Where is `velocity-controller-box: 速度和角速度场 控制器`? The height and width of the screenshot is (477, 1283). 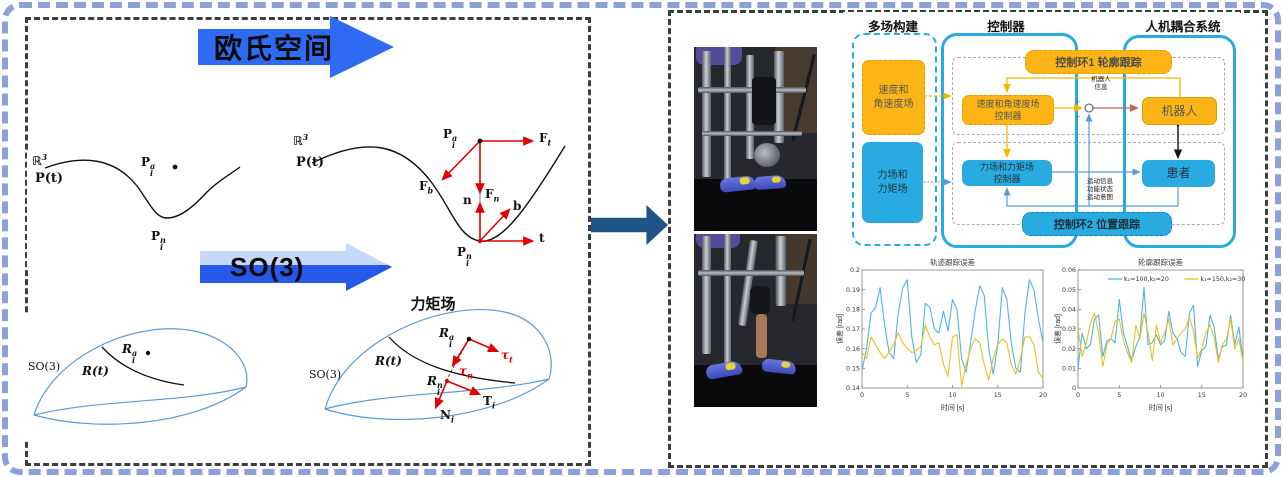 velocity-controller-box: 速度和角速度场 控制器 is located at coordinates (1008, 110).